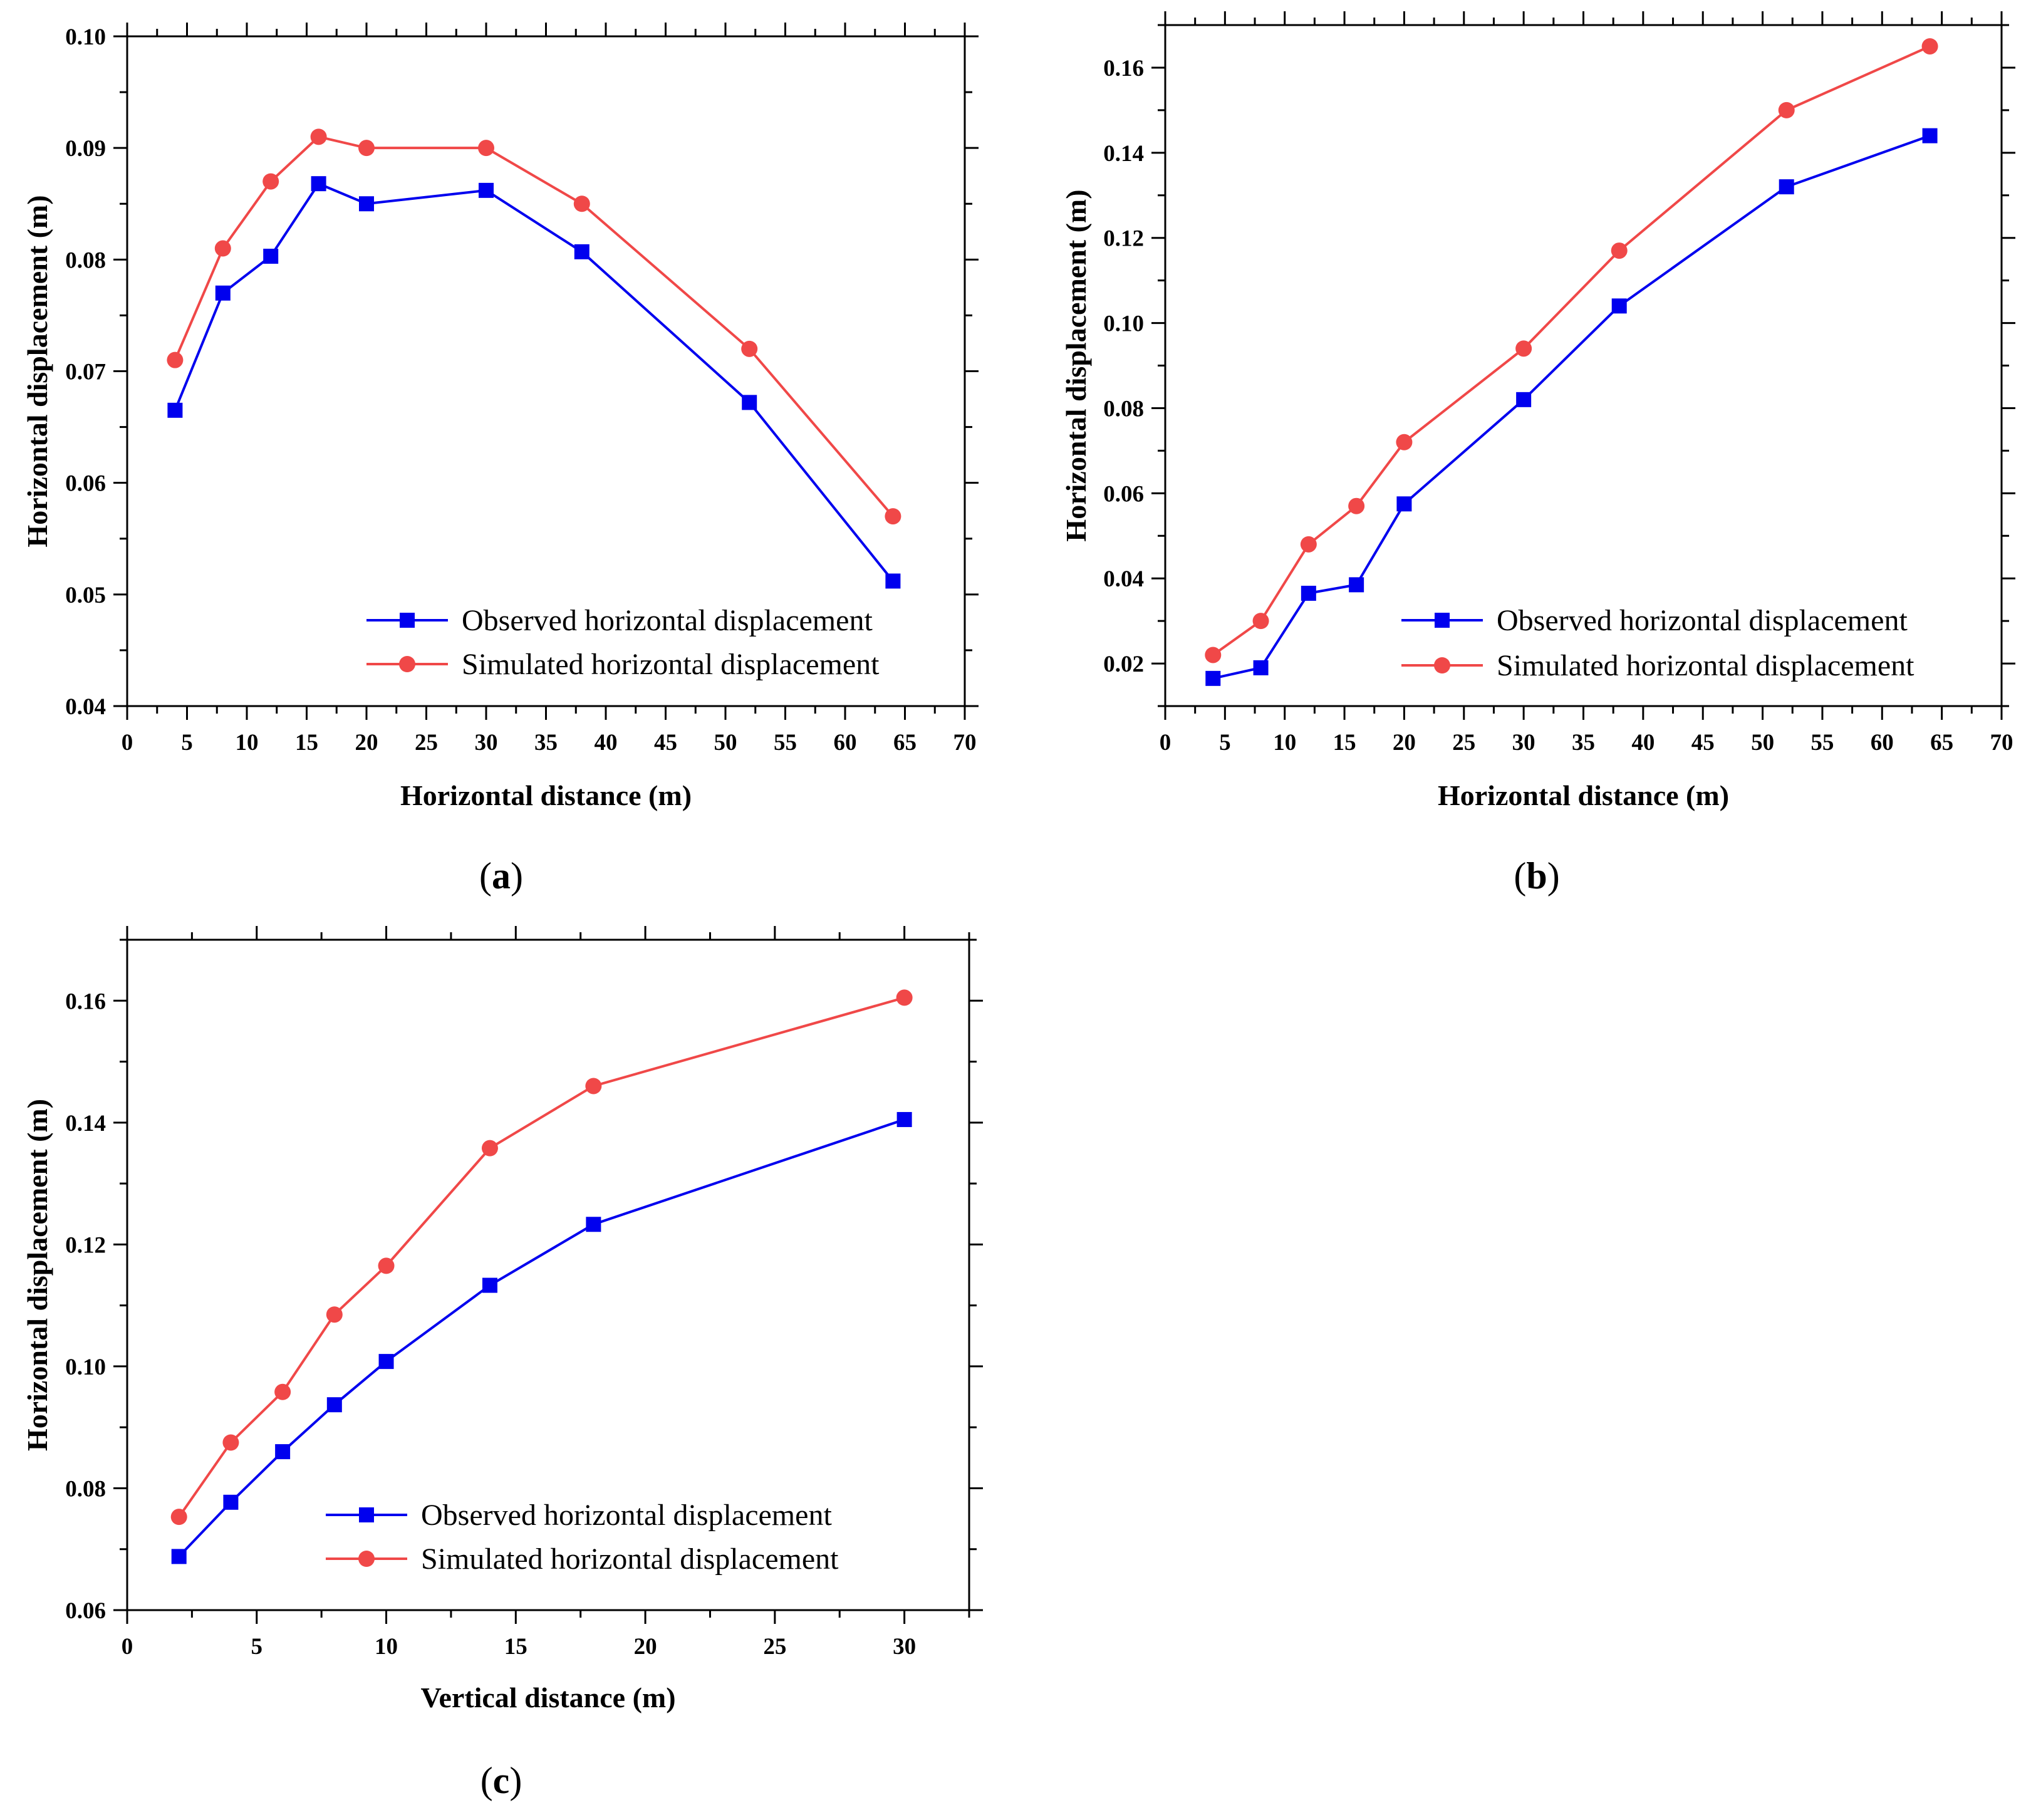 The image size is (2026, 1820). I want to click on chart-a-legend-simulated-label: Simulated horizontal displacement, so click(671, 665).